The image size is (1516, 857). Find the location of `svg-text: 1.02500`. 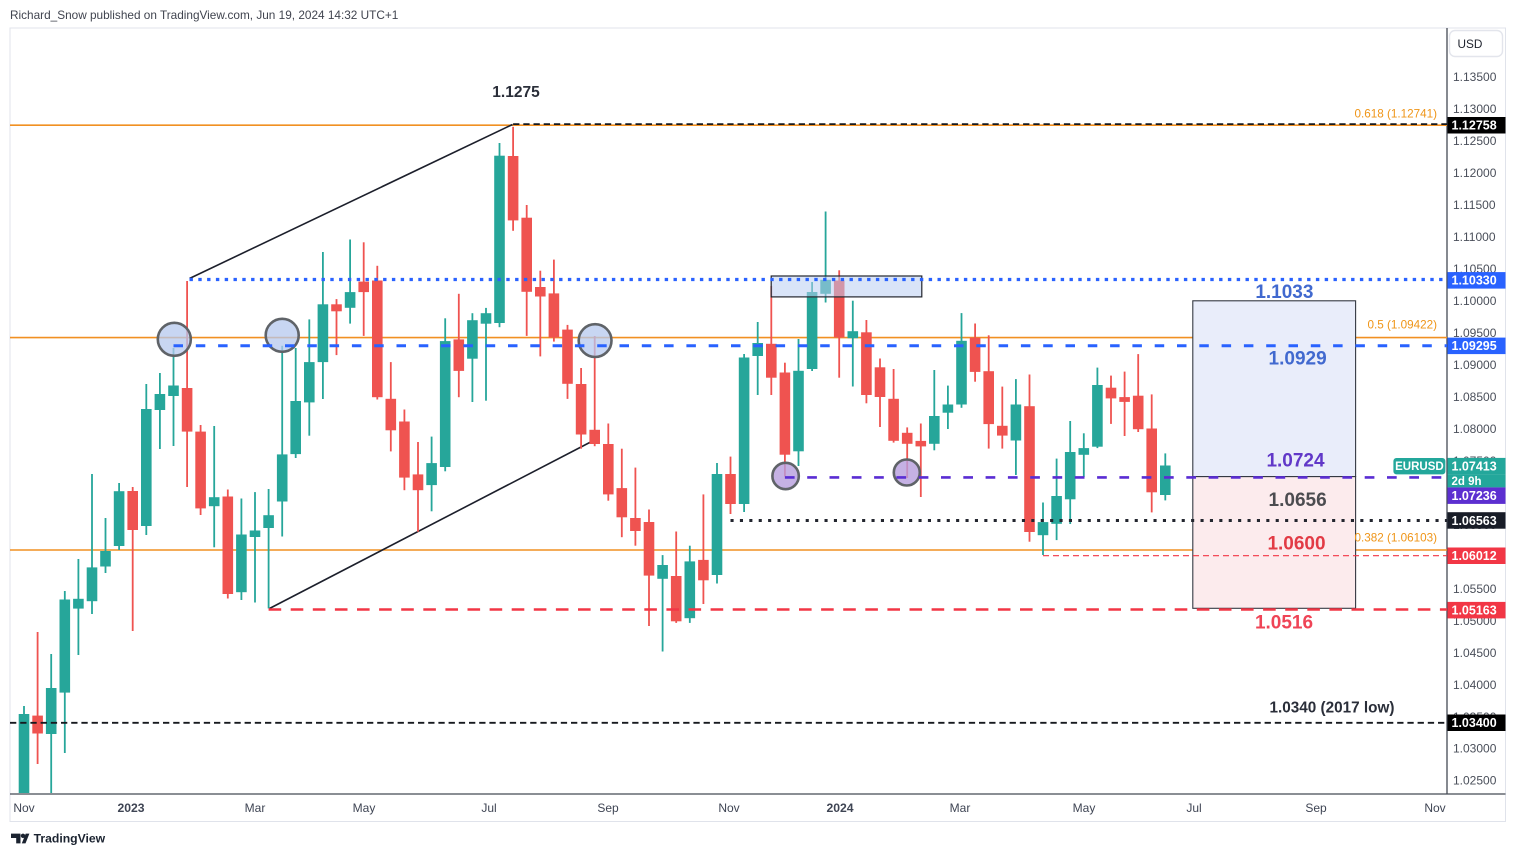

svg-text: 1.02500 is located at coordinates (1475, 781).